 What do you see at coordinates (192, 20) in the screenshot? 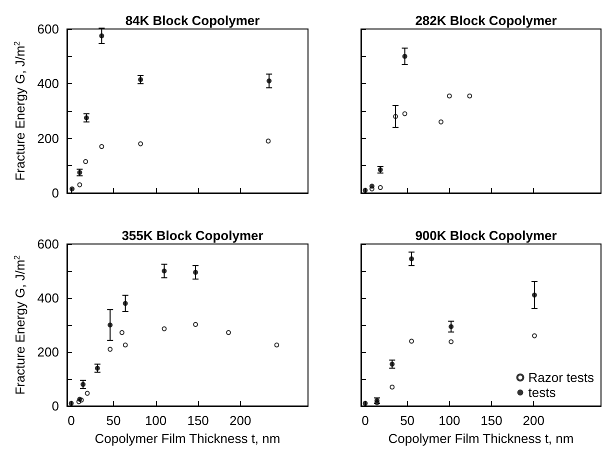
I see `chart-title: 84K Block Copolymer` at bounding box center [192, 20].